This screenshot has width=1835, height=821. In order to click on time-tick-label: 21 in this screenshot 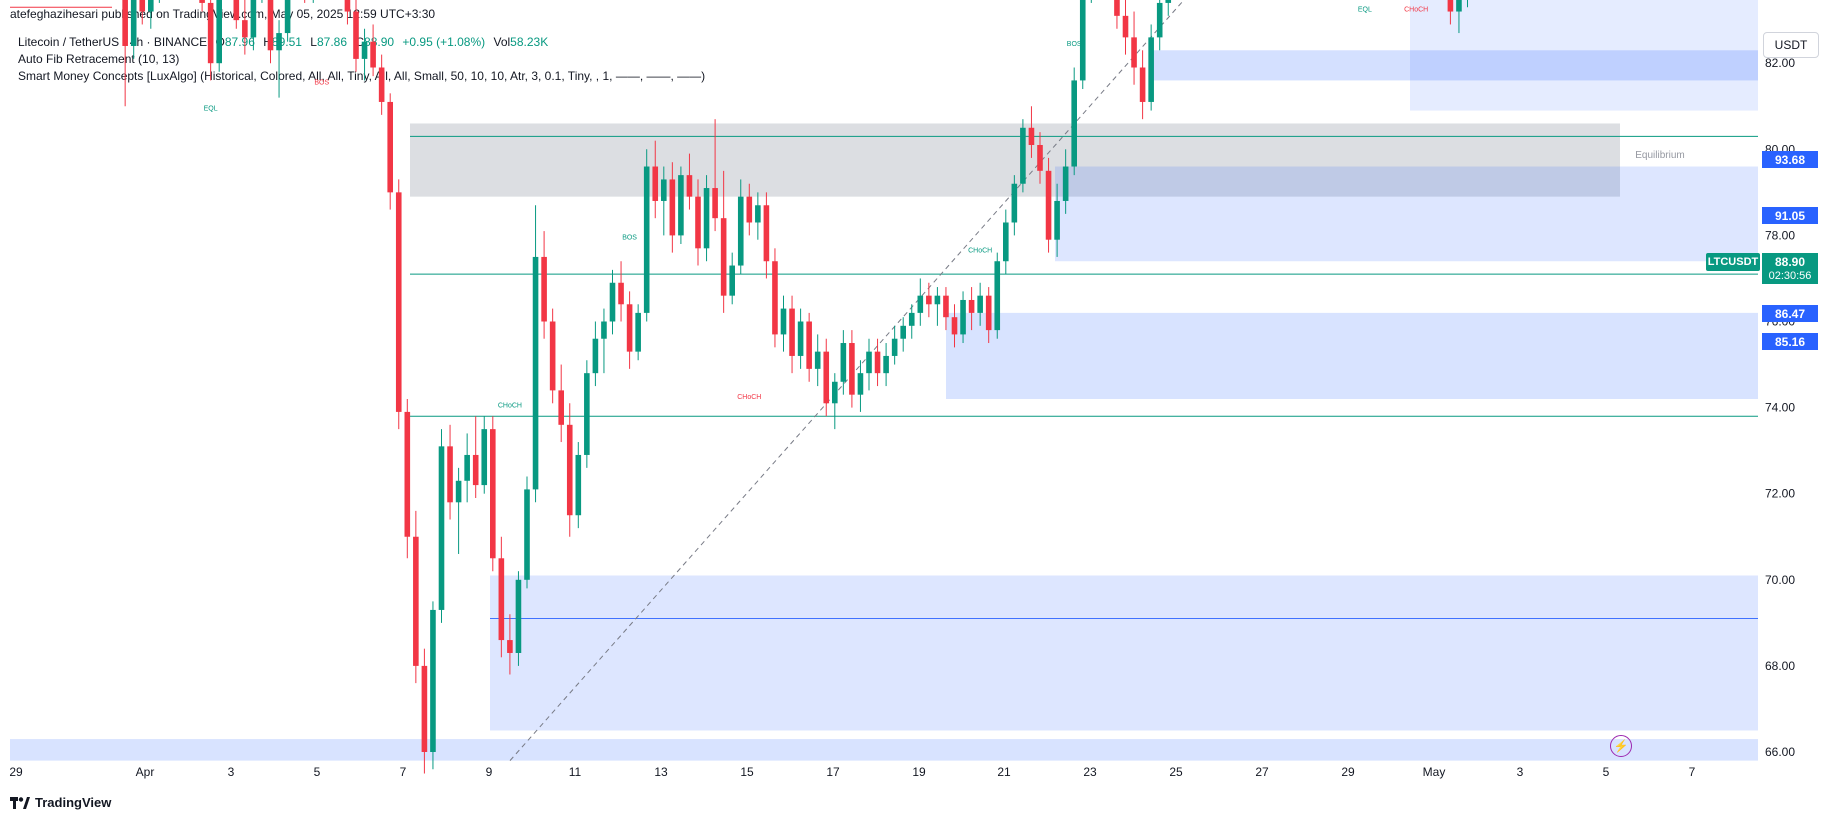, I will do `click(1004, 772)`.